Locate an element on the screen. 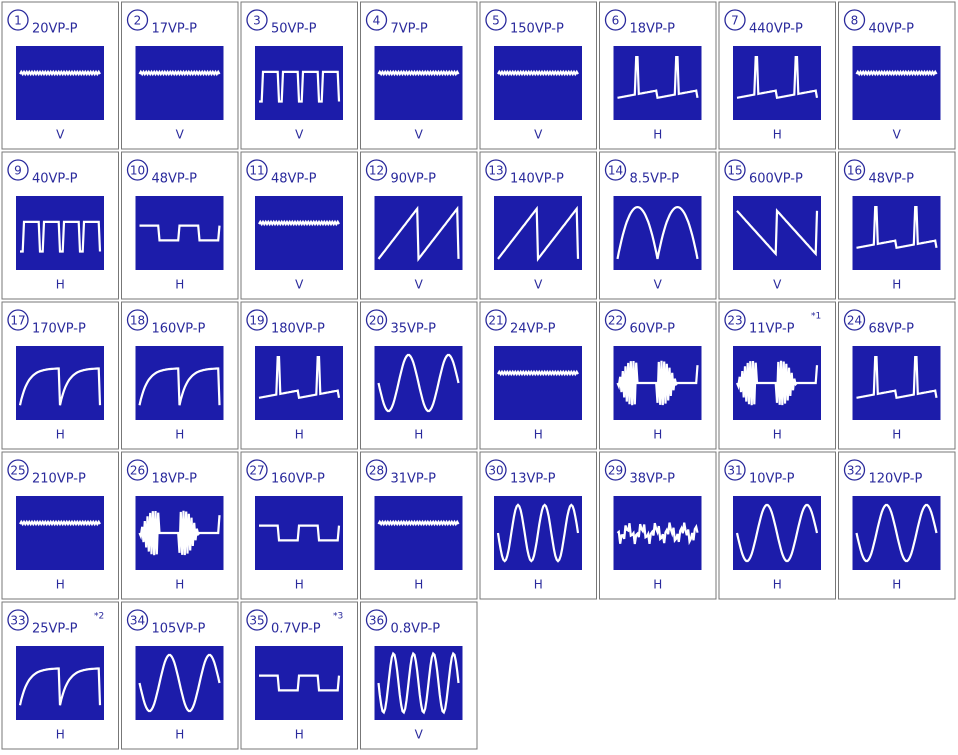 The image size is (958, 755). card-number: 23 is located at coordinates (734, 321).